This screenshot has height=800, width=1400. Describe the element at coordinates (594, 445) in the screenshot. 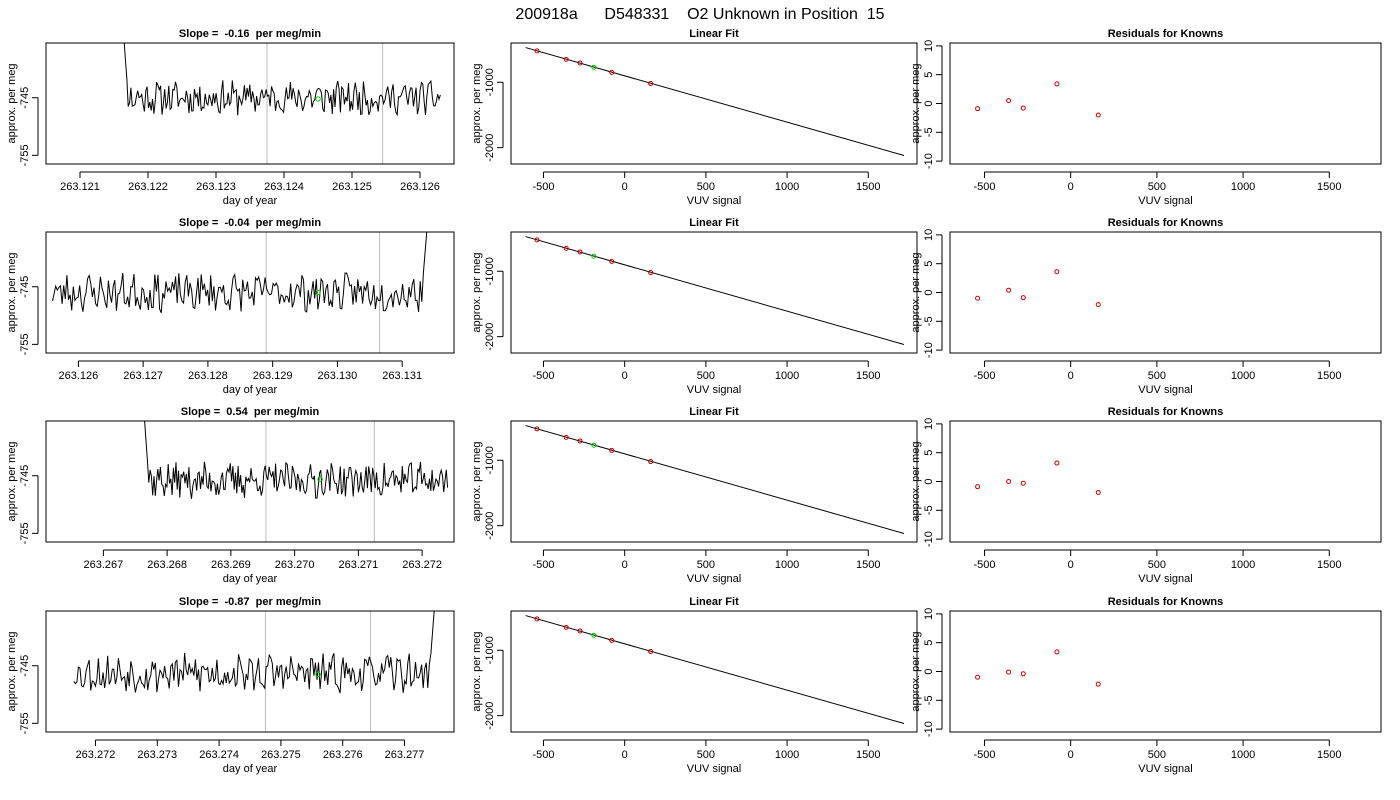

I see `unknown-point` at that location.